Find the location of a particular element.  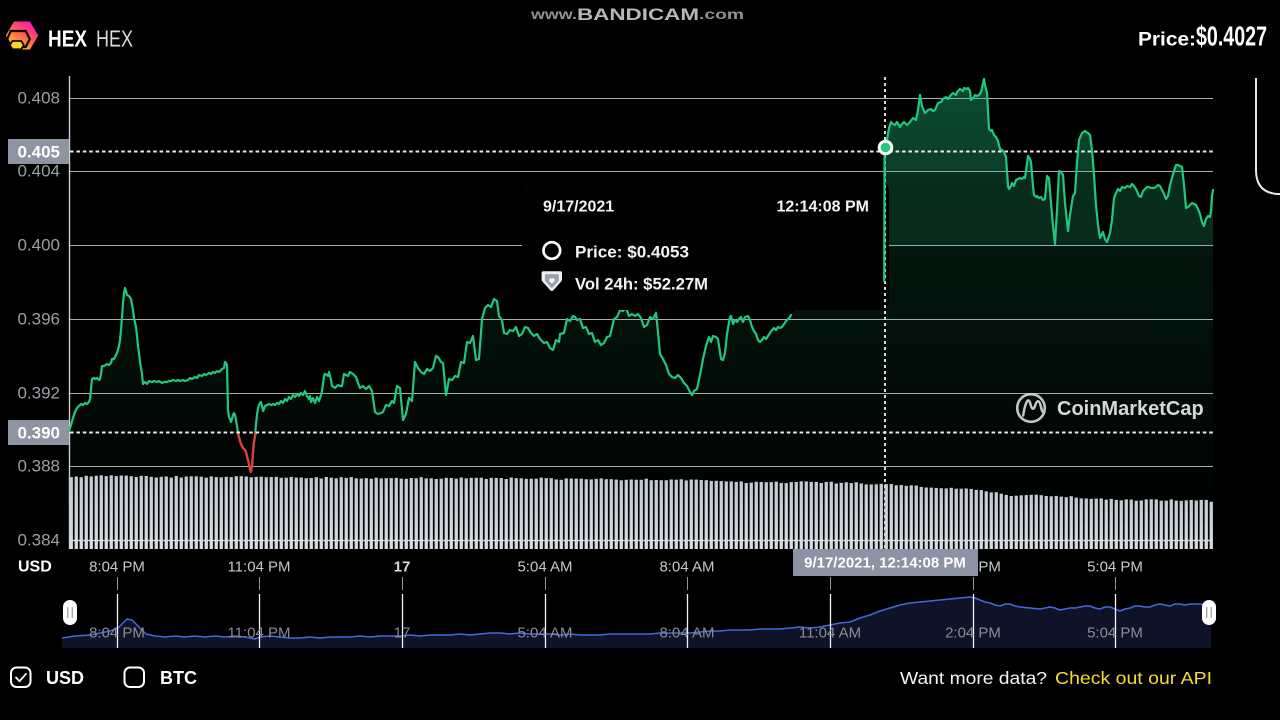

svg-text: CoinMarketCap is located at coordinates (1130, 409).